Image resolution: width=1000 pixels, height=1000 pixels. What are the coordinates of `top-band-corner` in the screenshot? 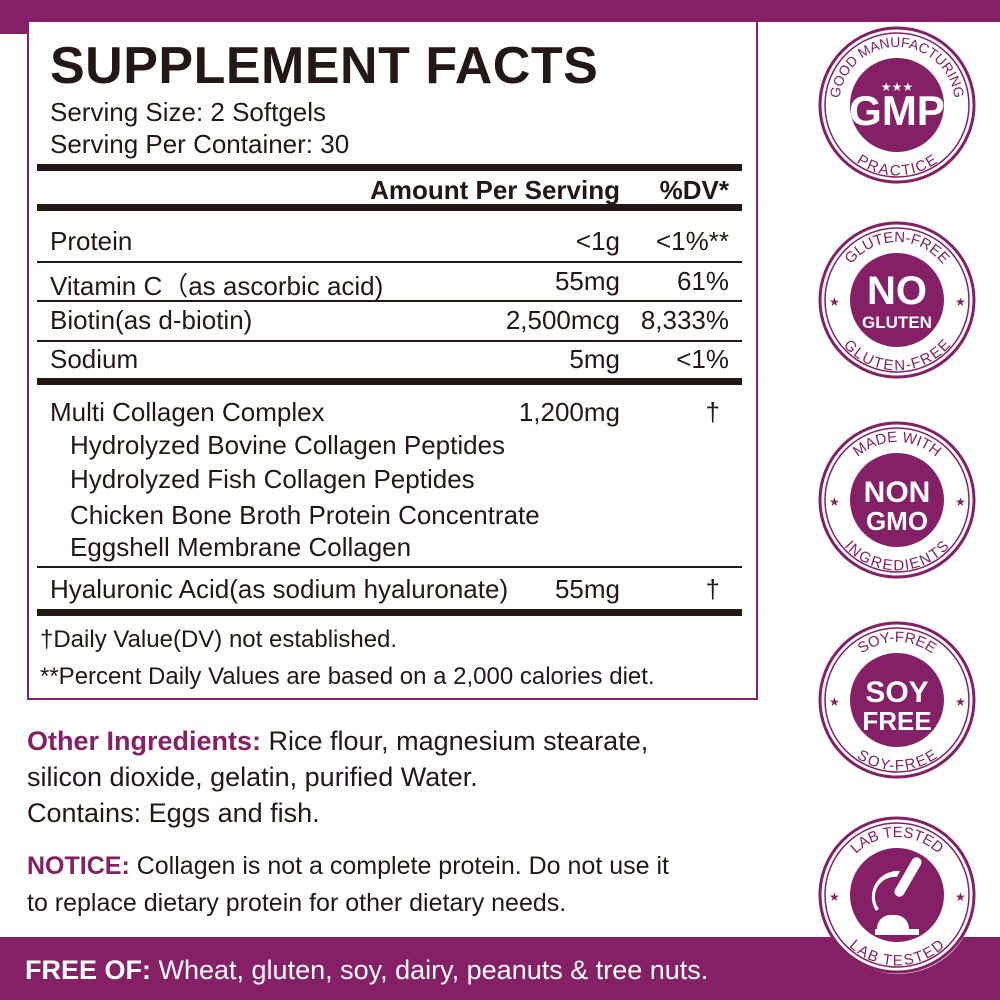 It's located at (13, 17).